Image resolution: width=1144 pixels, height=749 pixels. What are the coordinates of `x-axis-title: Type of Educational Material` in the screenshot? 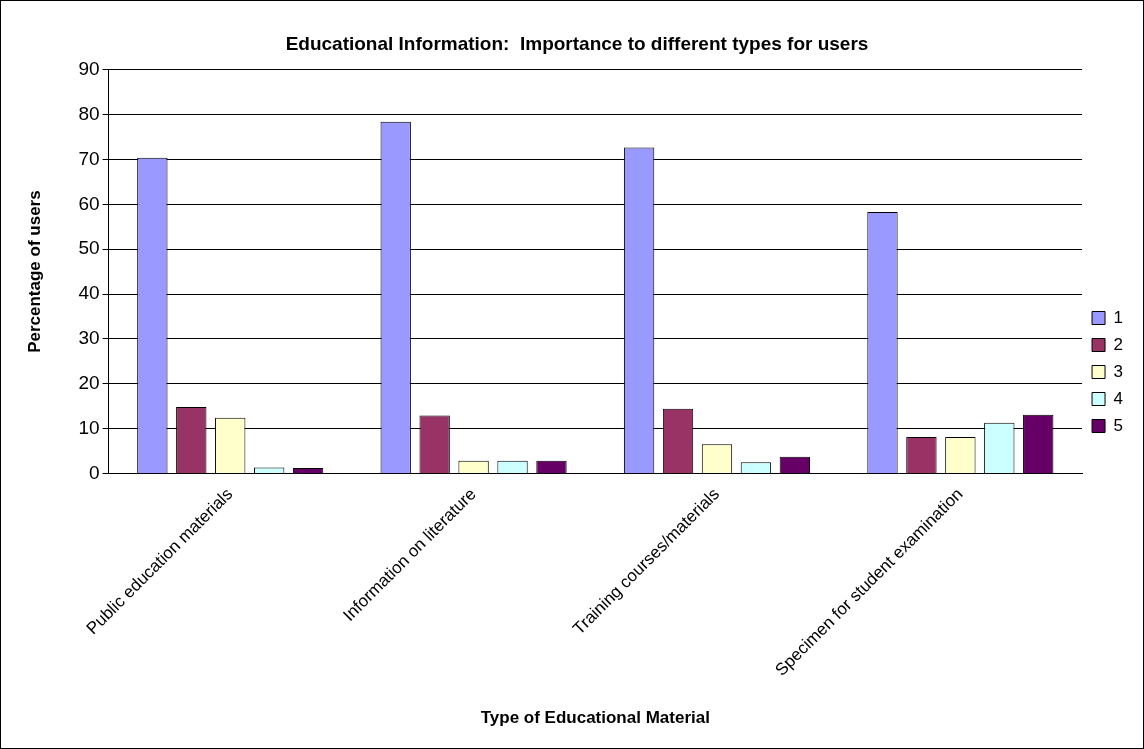 It's located at (595, 718).